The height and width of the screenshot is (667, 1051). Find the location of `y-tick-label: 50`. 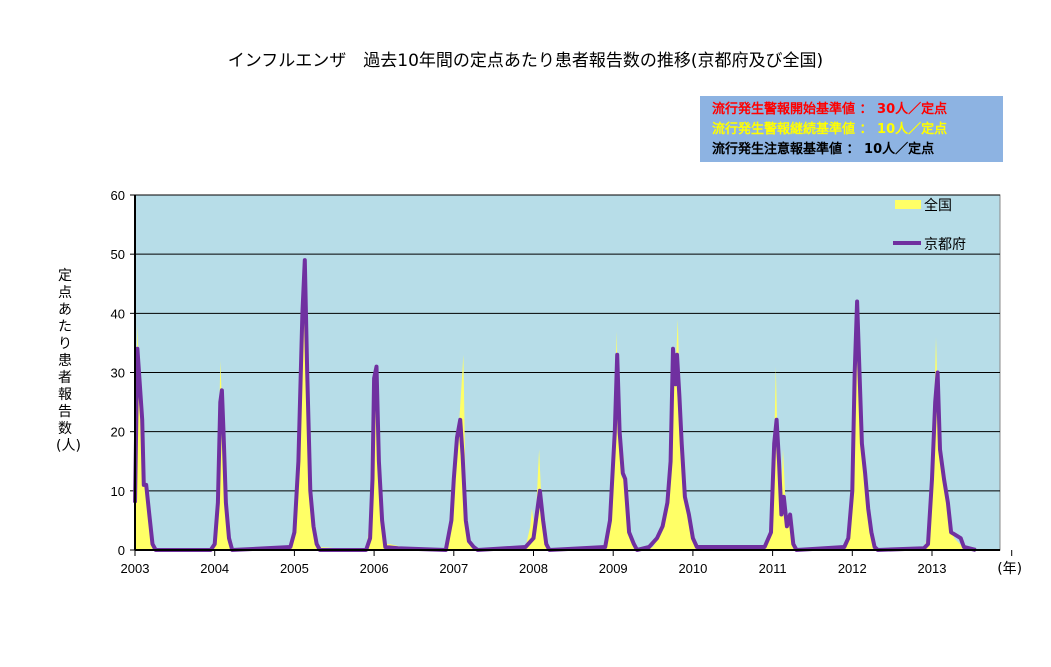

y-tick-label: 50 is located at coordinates (118, 254).